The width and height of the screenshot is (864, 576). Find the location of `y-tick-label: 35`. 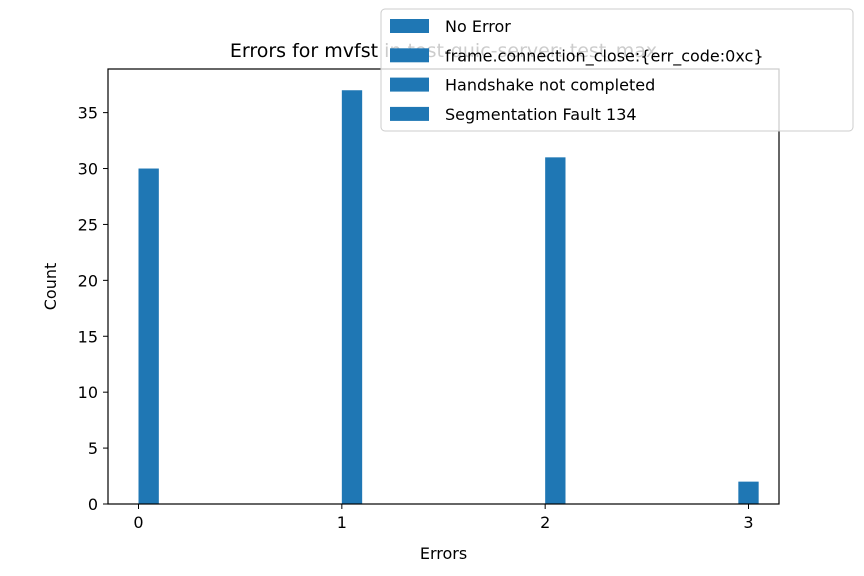

y-tick-label: 35 is located at coordinates (88, 113).